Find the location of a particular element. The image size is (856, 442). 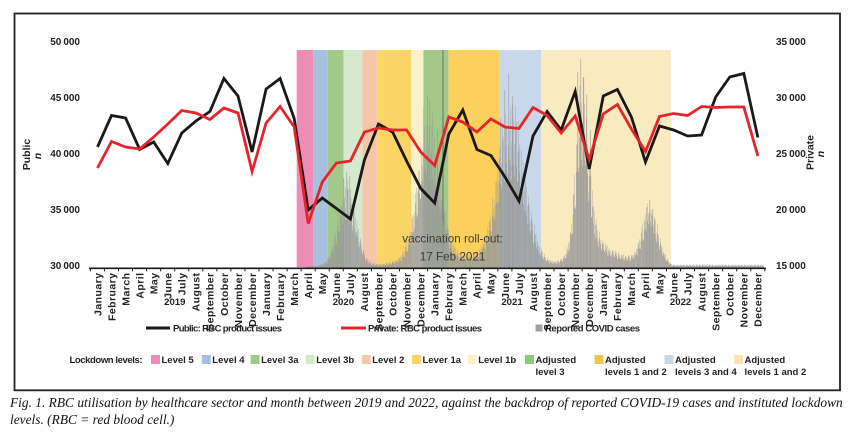

svg-text: 17 Feb 2021 is located at coordinates (453, 257).